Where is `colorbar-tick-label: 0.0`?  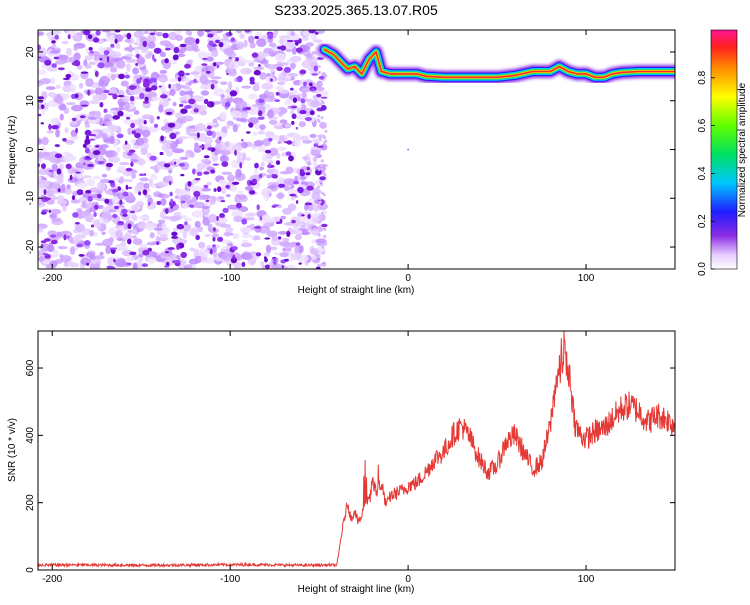
colorbar-tick-label: 0.0 is located at coordinates (702, 269).